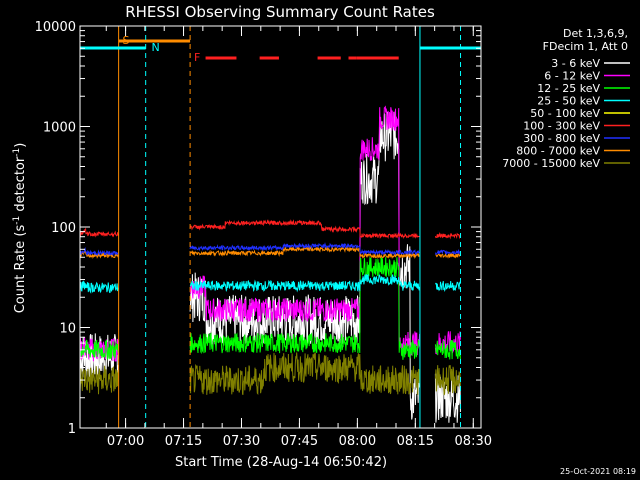 Image resolution: width=640 pixels, height=480 pixels. What do you see at coordinates (63, 228) in the screenshot?
I see `y-tick-label: 100` at bounding box center [63, 228].